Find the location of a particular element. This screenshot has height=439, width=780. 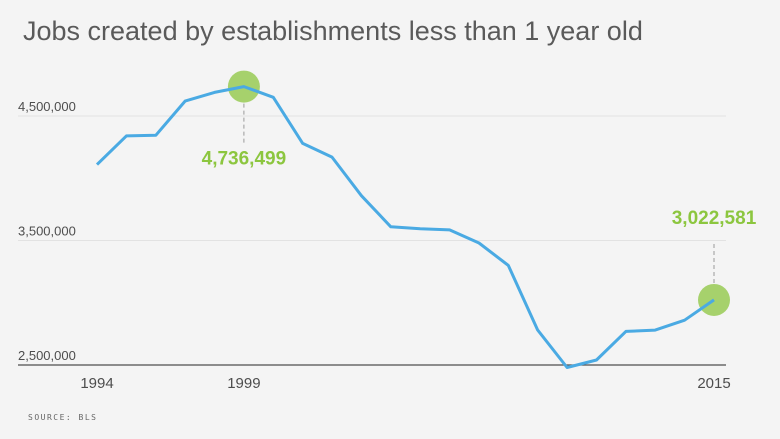

annotation-label: 3,022,581 is located at coordinates (714, 218).